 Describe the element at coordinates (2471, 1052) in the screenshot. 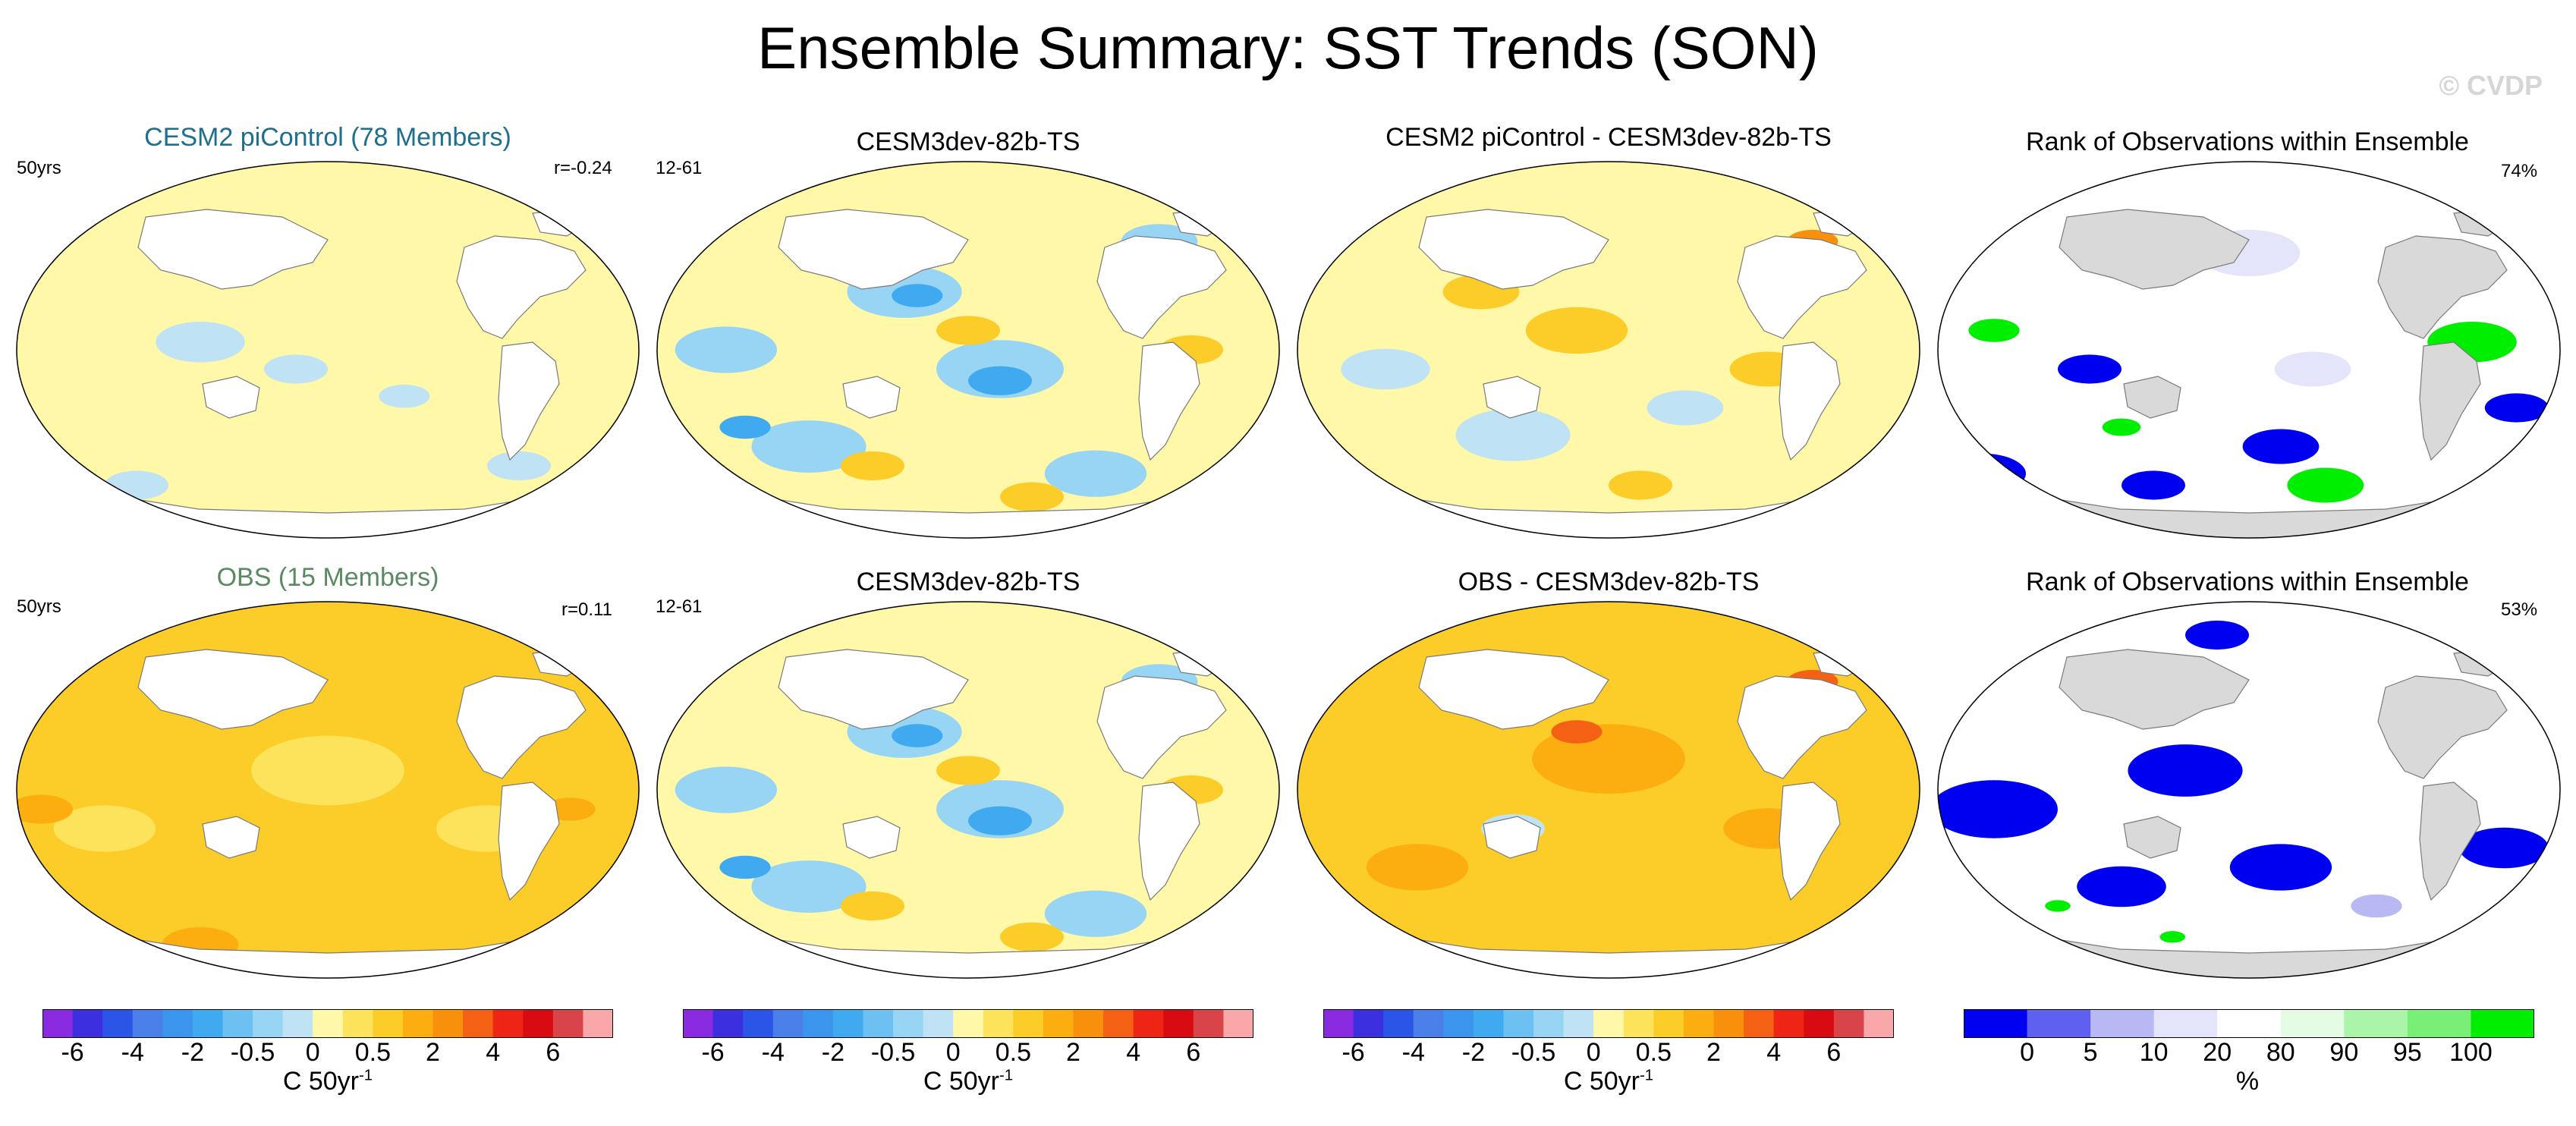

I see `colorbar-tick-label: 100` at that location.